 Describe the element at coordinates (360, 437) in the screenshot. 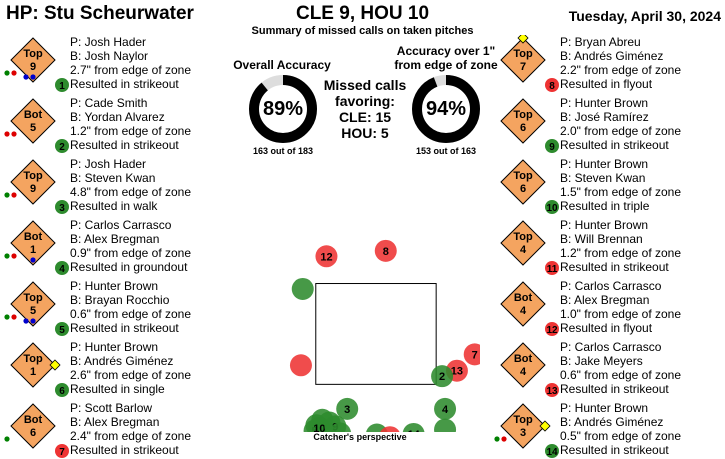

I see `catcher-perspective-label: Catcher's perspective` at that location.